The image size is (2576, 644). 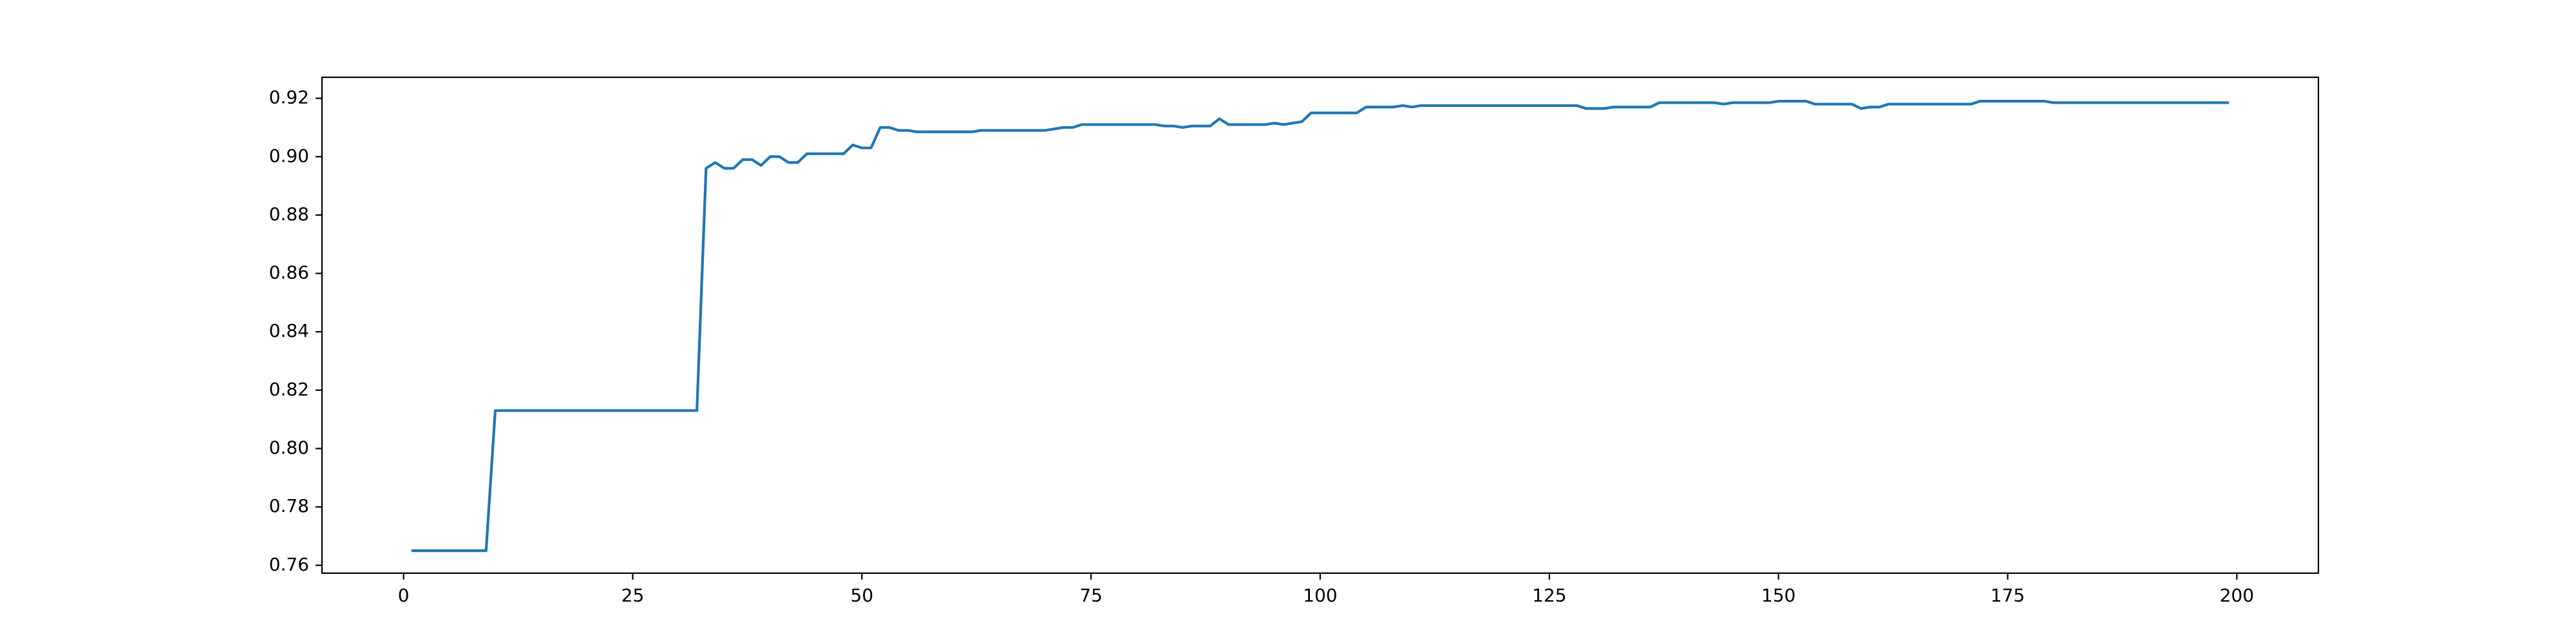 What do you see at coordinates (2008, 595) in the screenshot?
I see `x-tick-label: 175` at bounding box center [2008, 595].